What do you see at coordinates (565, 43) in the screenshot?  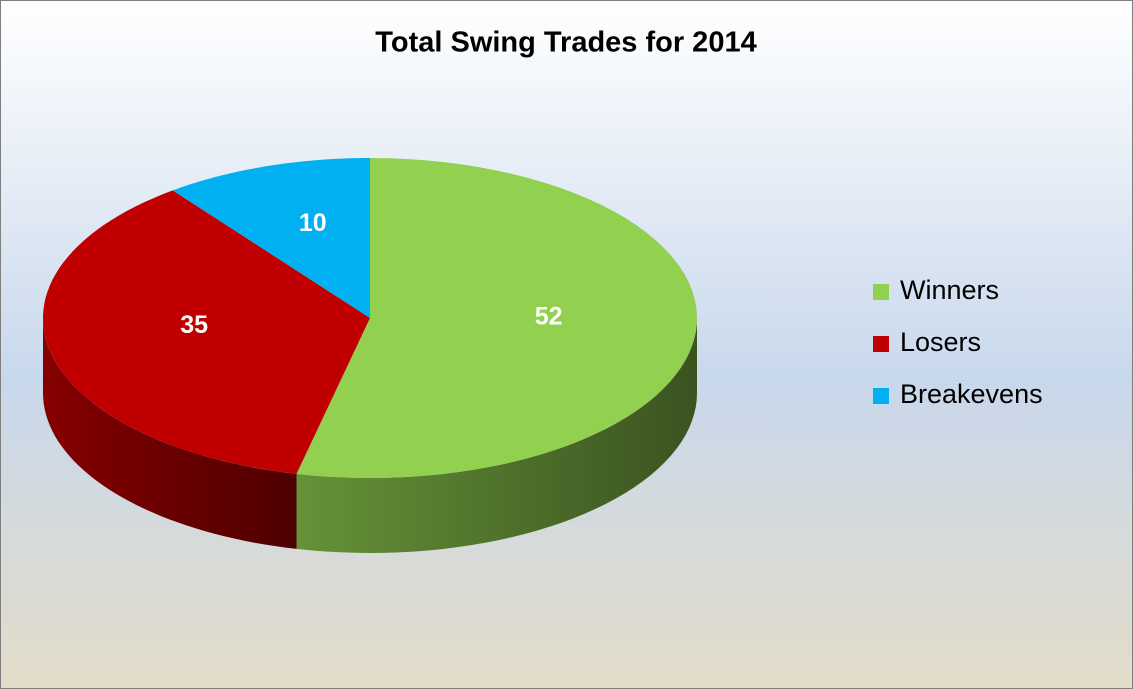 I see `chart-title: Total Swing Trades for 2014` at bounding box center [565, 43].